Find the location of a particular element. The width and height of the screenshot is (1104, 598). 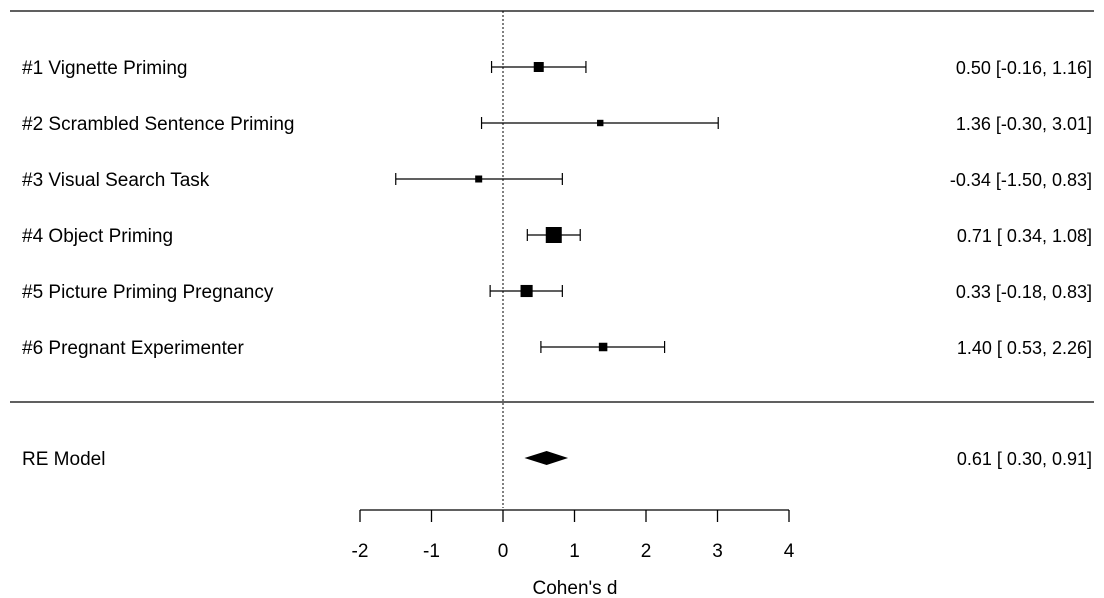

study-label: #4 Object Priming is located at coordinates (97, 236).